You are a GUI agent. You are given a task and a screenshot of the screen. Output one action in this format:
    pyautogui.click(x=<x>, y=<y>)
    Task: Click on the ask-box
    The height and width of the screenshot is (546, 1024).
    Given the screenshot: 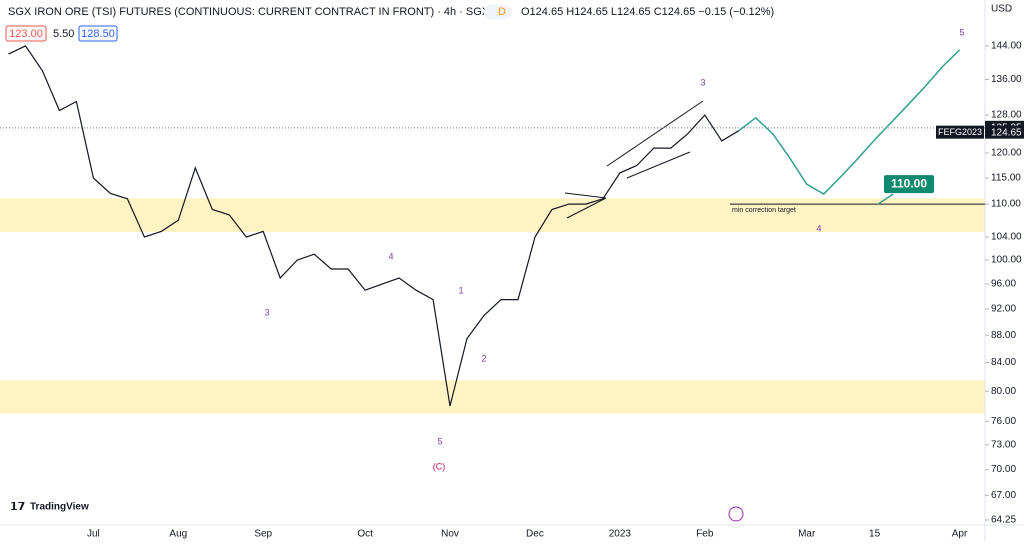 What is the action you would take?
    pyautogui.click(x=98, y=33)
    